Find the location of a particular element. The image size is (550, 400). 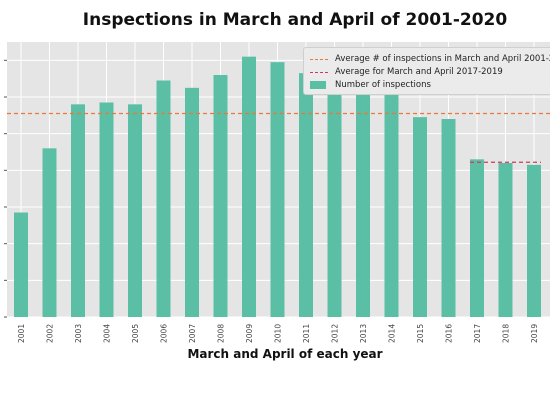

x-tick-label: 2010 is located at coordinates (278, 333).